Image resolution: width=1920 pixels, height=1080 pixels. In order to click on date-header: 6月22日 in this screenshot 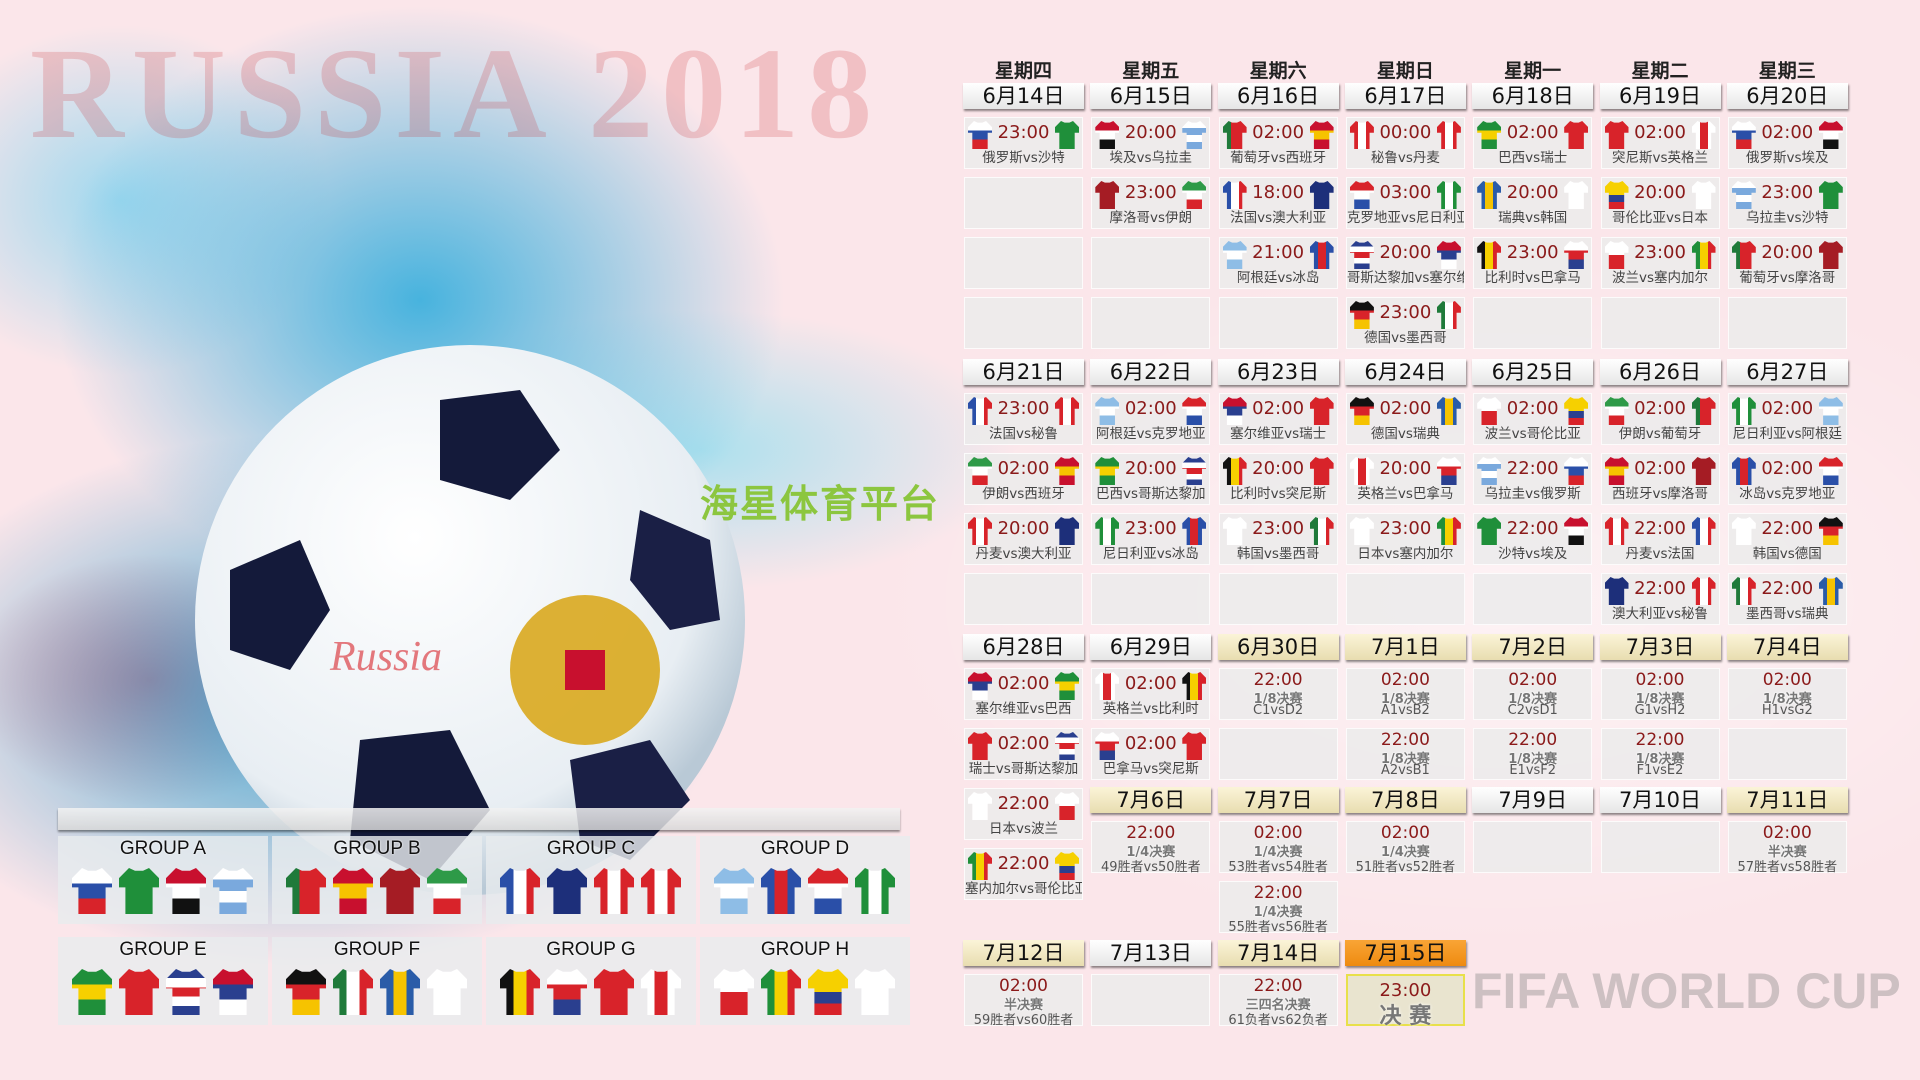, I will do `click(1151, 372)`.